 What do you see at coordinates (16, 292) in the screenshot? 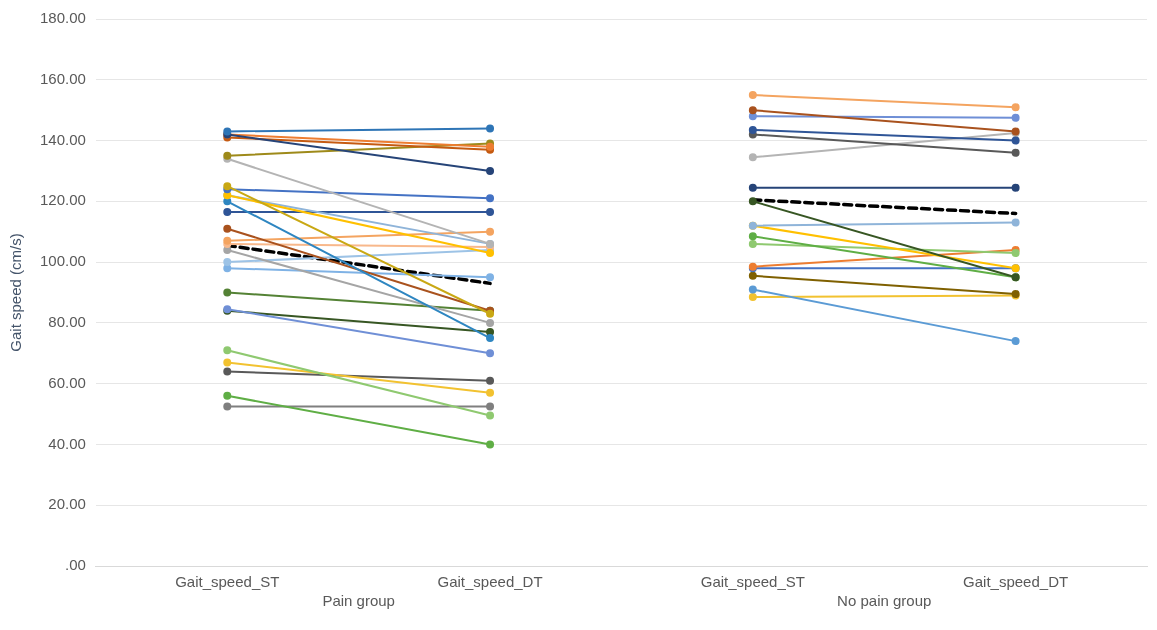
I see `y-axis-title: Gait speed (cm/s)` at bounding box center [16, 292].